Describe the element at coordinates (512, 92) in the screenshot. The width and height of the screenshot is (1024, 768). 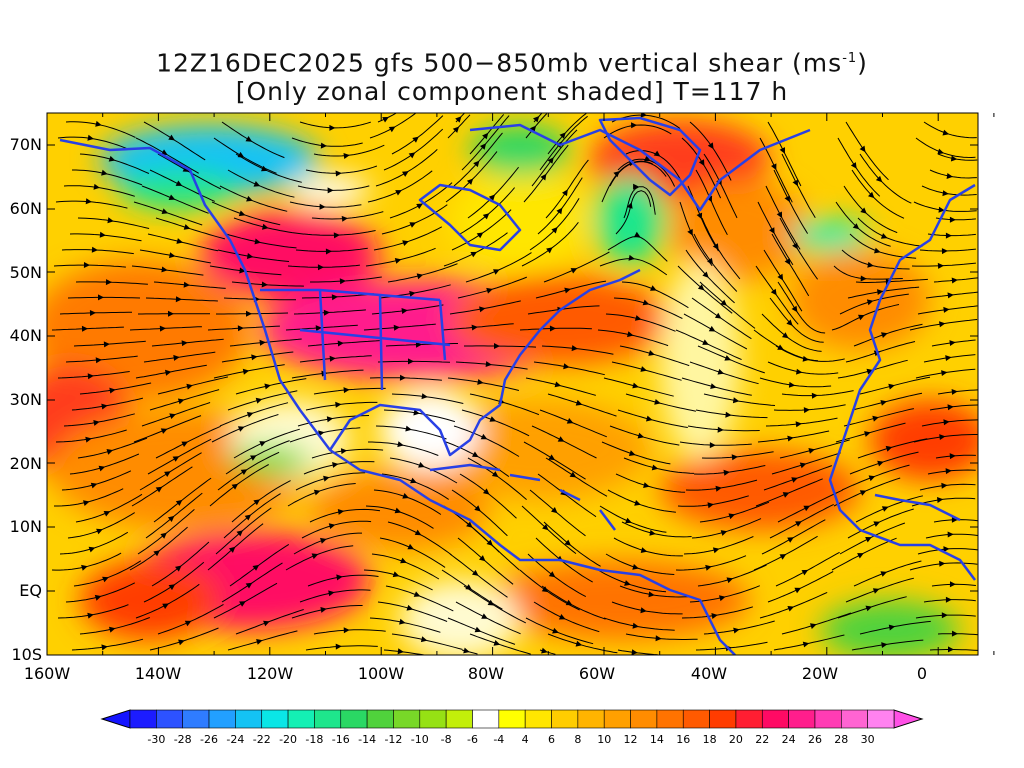
I see `title-line-2: [Only zonal component shaded] T=117 h` at that location.